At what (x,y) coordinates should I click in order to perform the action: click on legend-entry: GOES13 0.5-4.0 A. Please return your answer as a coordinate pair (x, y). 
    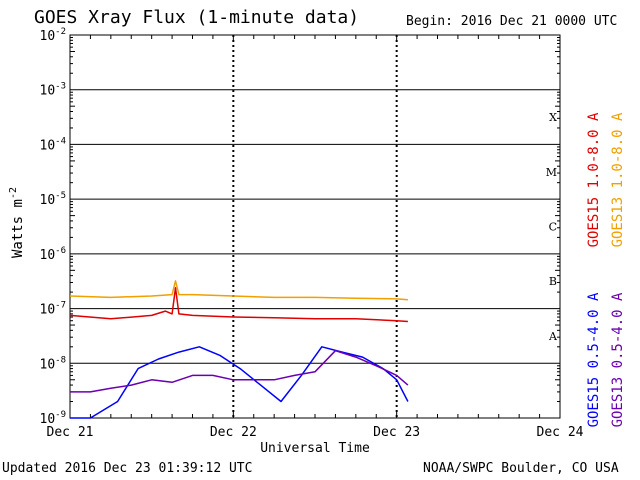
    Looking at the image, I should click on (618, 359).